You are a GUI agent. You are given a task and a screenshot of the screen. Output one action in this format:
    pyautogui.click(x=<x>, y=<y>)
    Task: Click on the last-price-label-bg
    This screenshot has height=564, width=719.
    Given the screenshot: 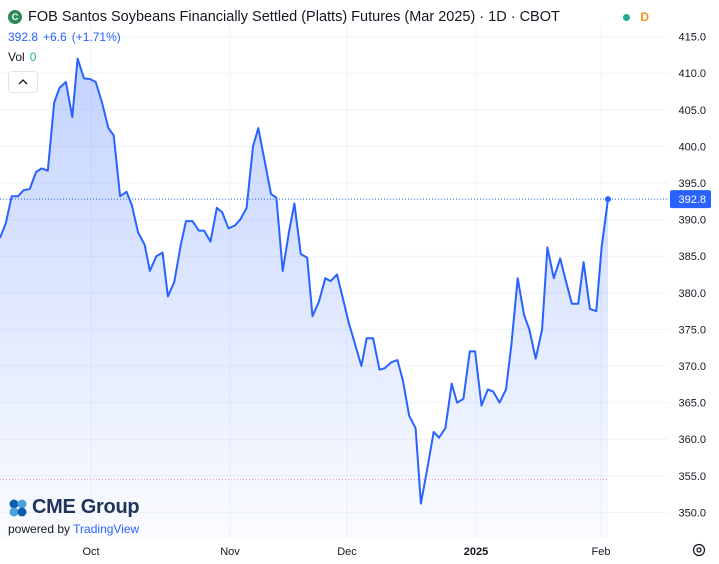 What is the action you would take?
    pyautogui.click(x=690, y=199)
    